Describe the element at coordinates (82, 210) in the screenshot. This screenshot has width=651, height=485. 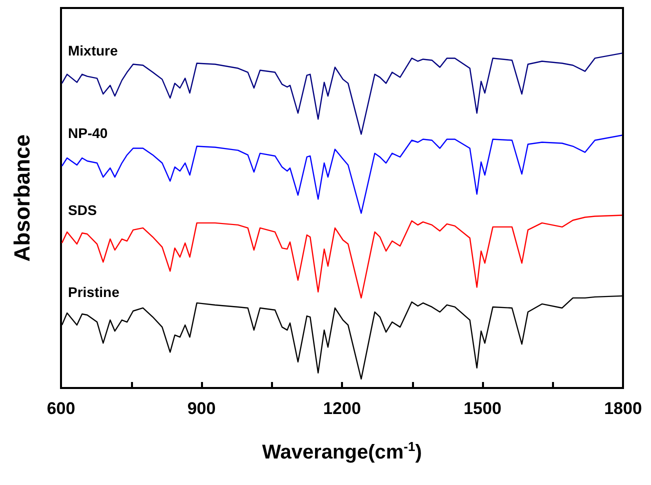
I see `series-label: SDS` at that location.